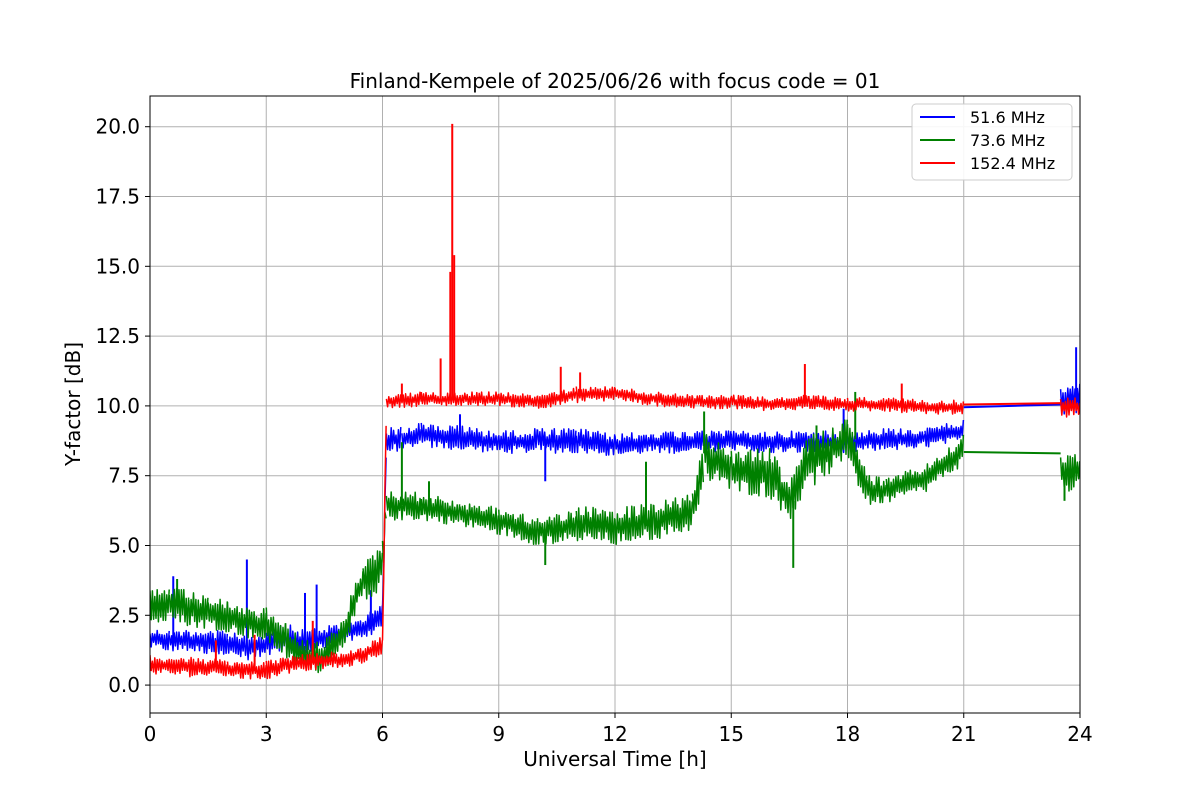 The width and height of the screenshot is (1200, 800). What do you see at coordinates (150, 734) in the screenshot?
I see `x-tick-label: 0` at bounding box center [150, 734].